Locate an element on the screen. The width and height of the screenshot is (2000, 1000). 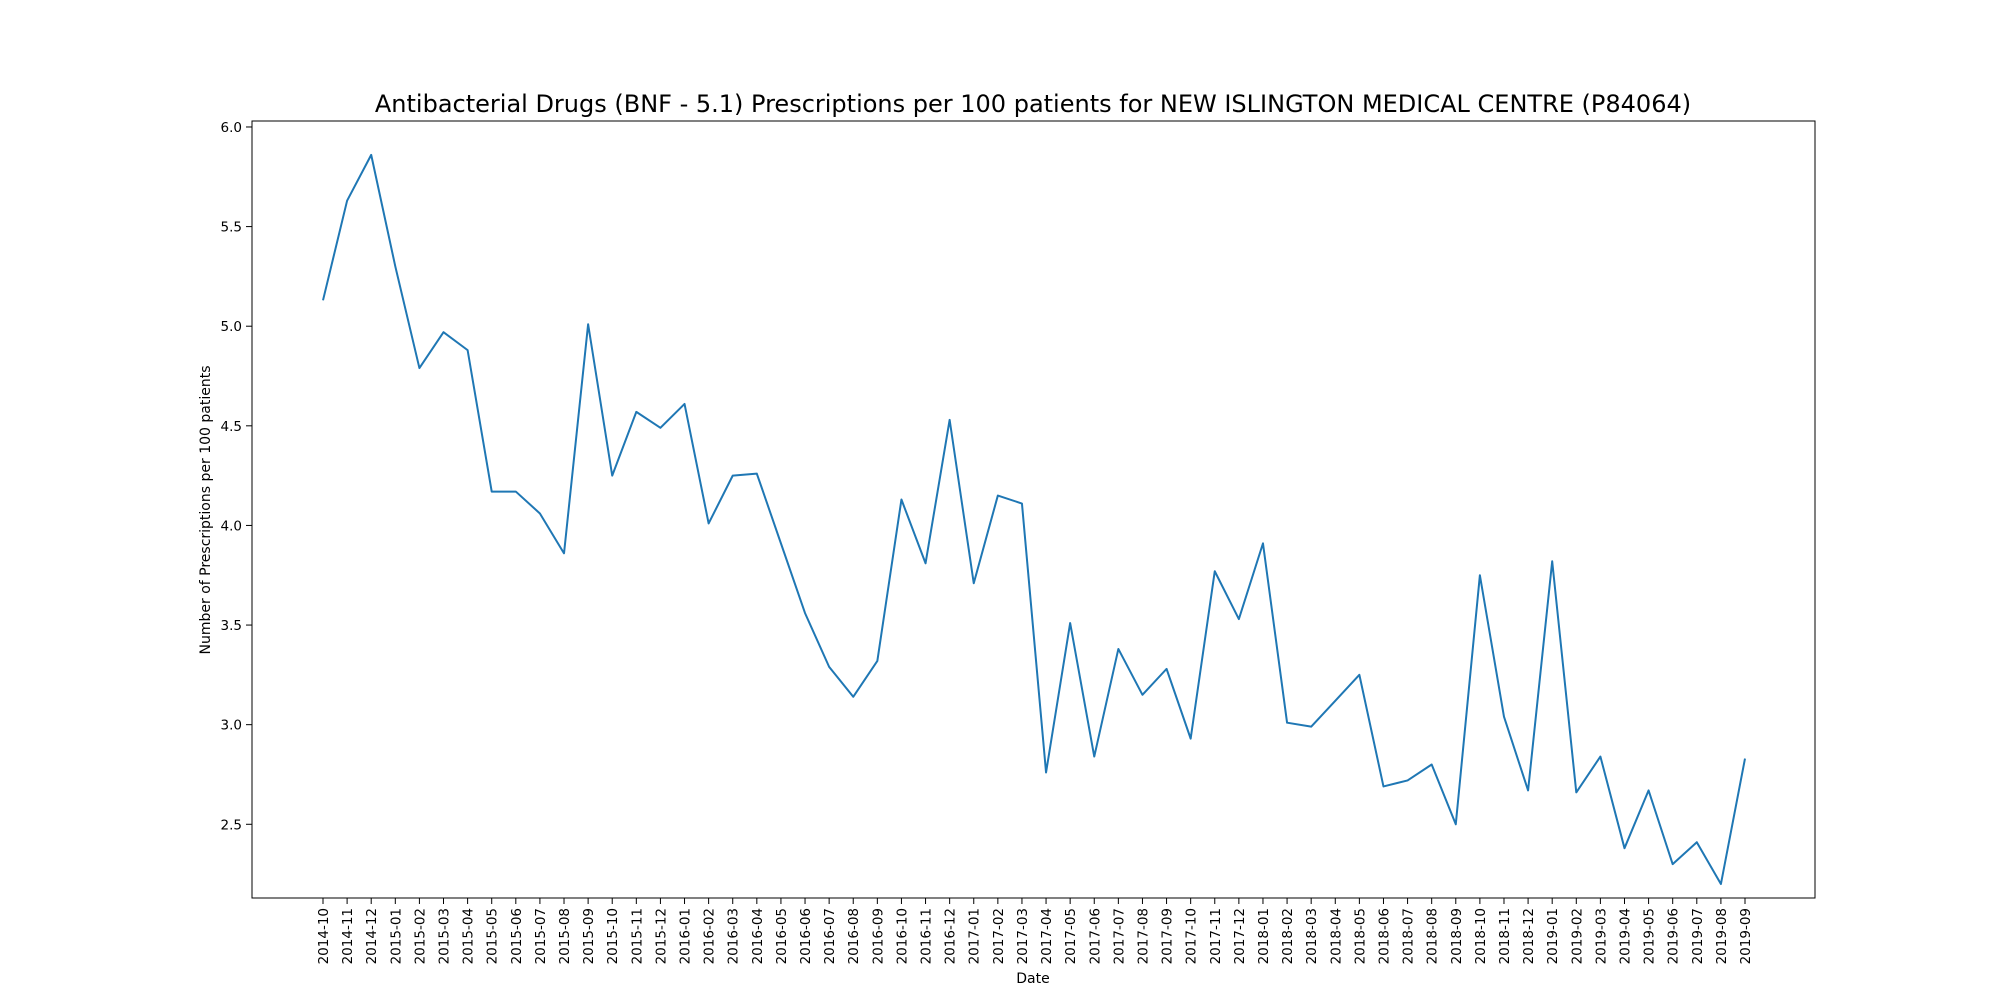
x-tick-label: 2018-06 is located at coordinates (1384, 936).